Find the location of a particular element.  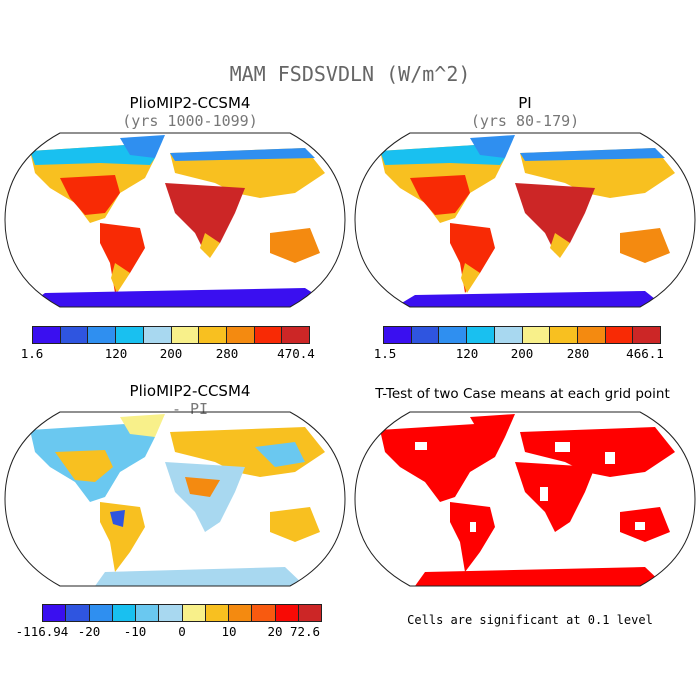

colorbar-1-label: 200 is located at coordinates (171, 353).